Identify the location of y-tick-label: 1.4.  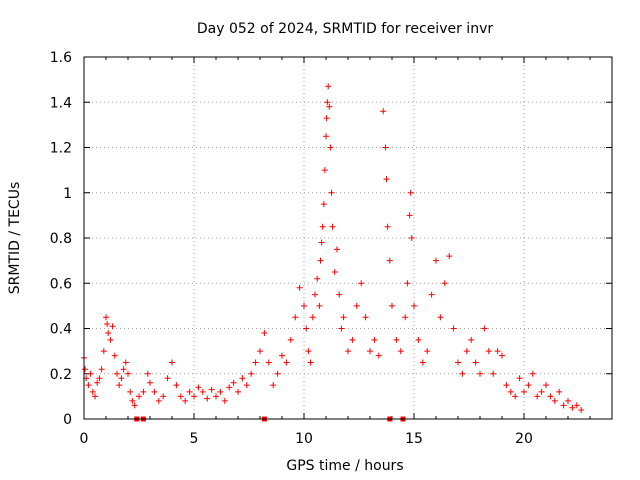
(61, 103).